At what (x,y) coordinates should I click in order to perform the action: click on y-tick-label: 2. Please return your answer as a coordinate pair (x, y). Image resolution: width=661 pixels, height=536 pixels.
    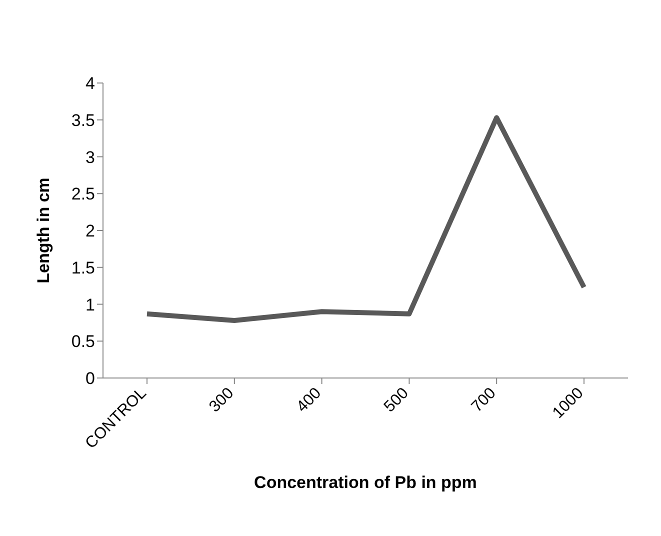
    Looking at the image, I should click on (90, 231).